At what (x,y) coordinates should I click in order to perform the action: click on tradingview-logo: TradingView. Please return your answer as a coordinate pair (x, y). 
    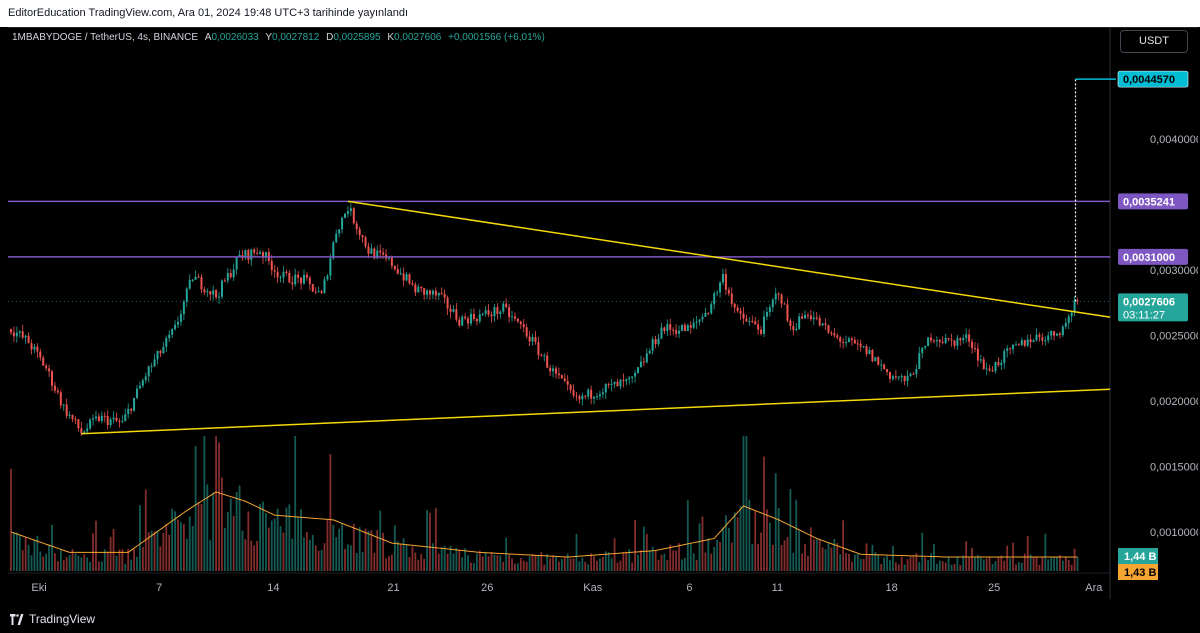
    Looking at the image, I should click on (52, 619).